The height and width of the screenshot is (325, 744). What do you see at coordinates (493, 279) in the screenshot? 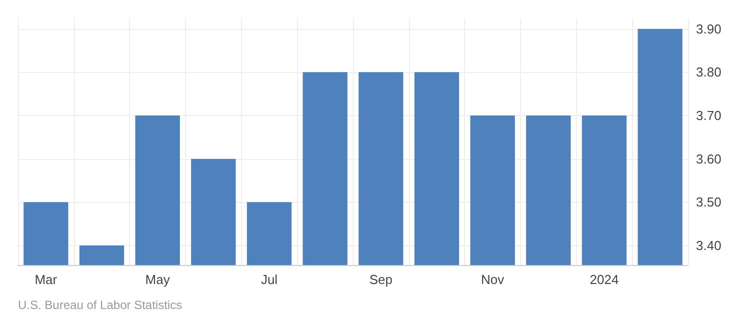
I see `x-tick-label: Nov` at bounding box center [493, 279].